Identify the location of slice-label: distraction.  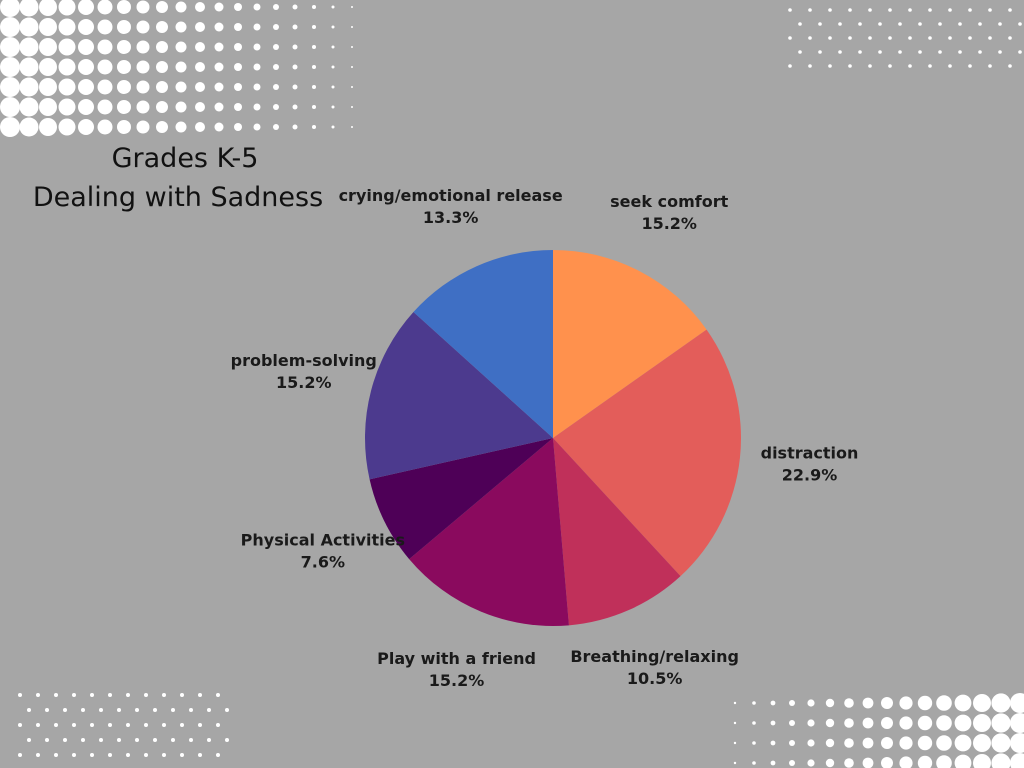
(810, 453).